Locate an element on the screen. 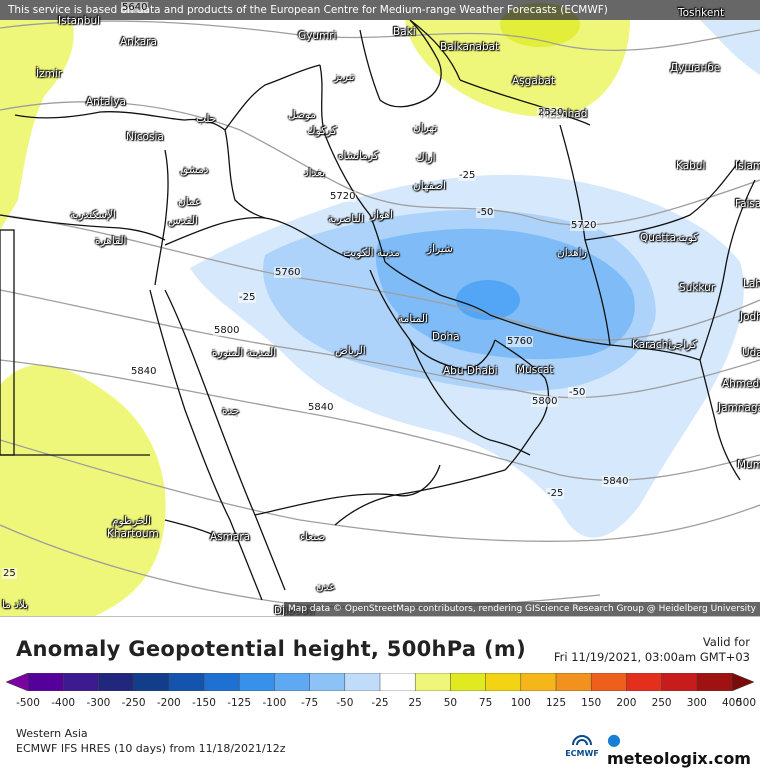 The image size is (760, 768). contour-value-label: -50 is located at coordinates (577, 392).